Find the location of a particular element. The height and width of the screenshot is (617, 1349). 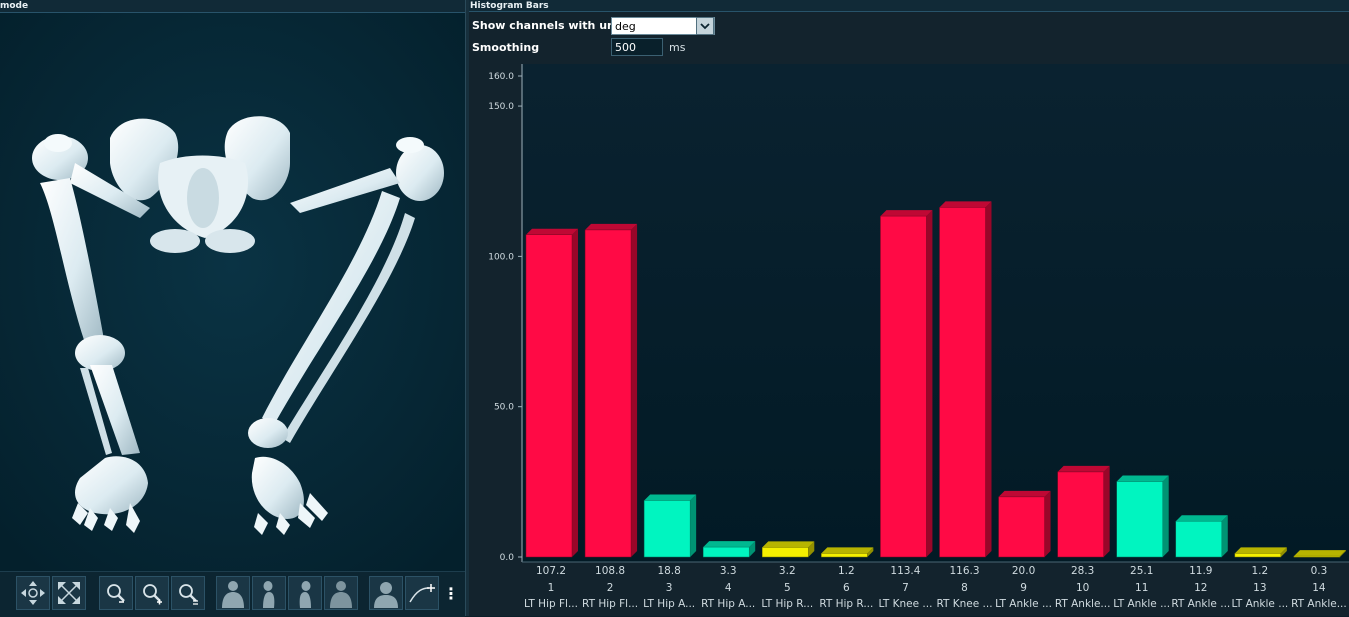

view-top-button is located at coordinates (386, 593).